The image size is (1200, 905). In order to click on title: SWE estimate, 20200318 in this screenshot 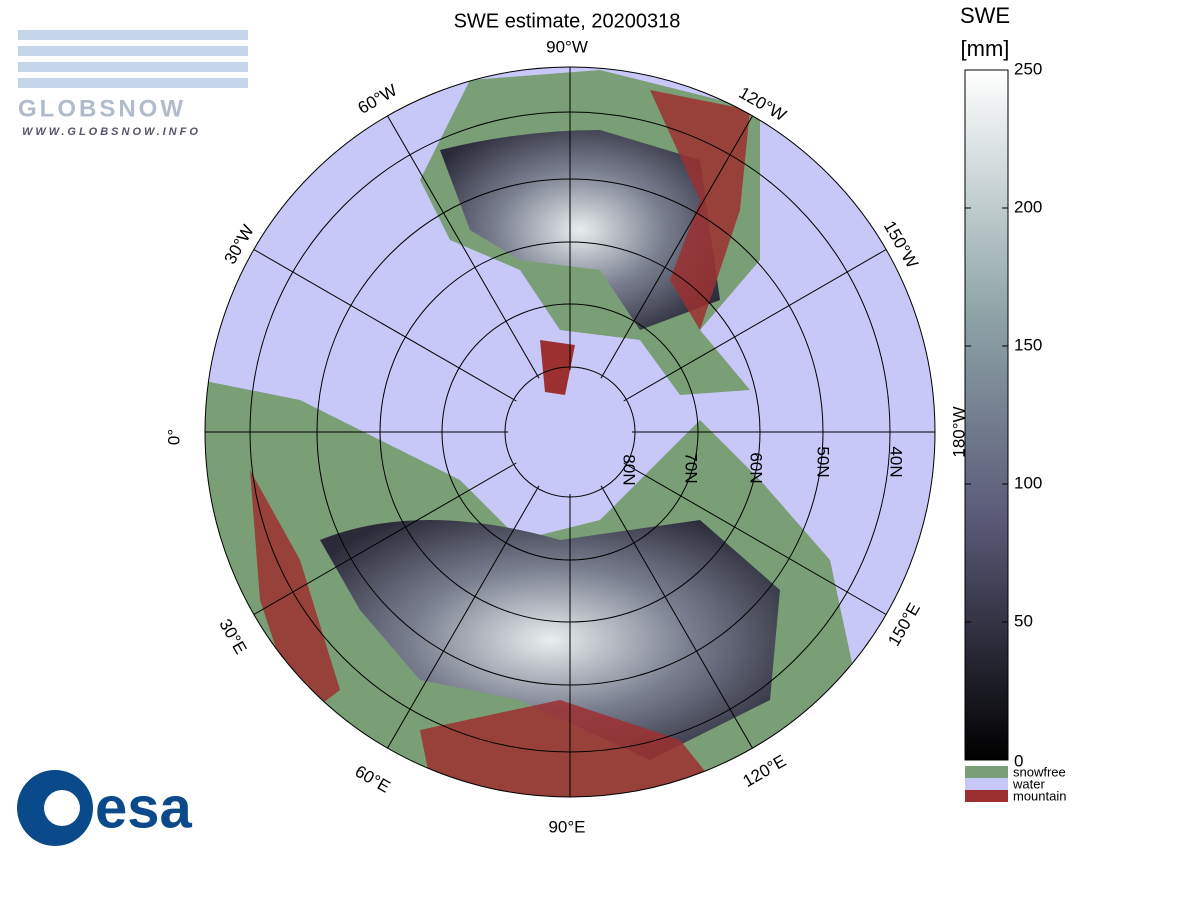, I will do `click(567, 21)`.